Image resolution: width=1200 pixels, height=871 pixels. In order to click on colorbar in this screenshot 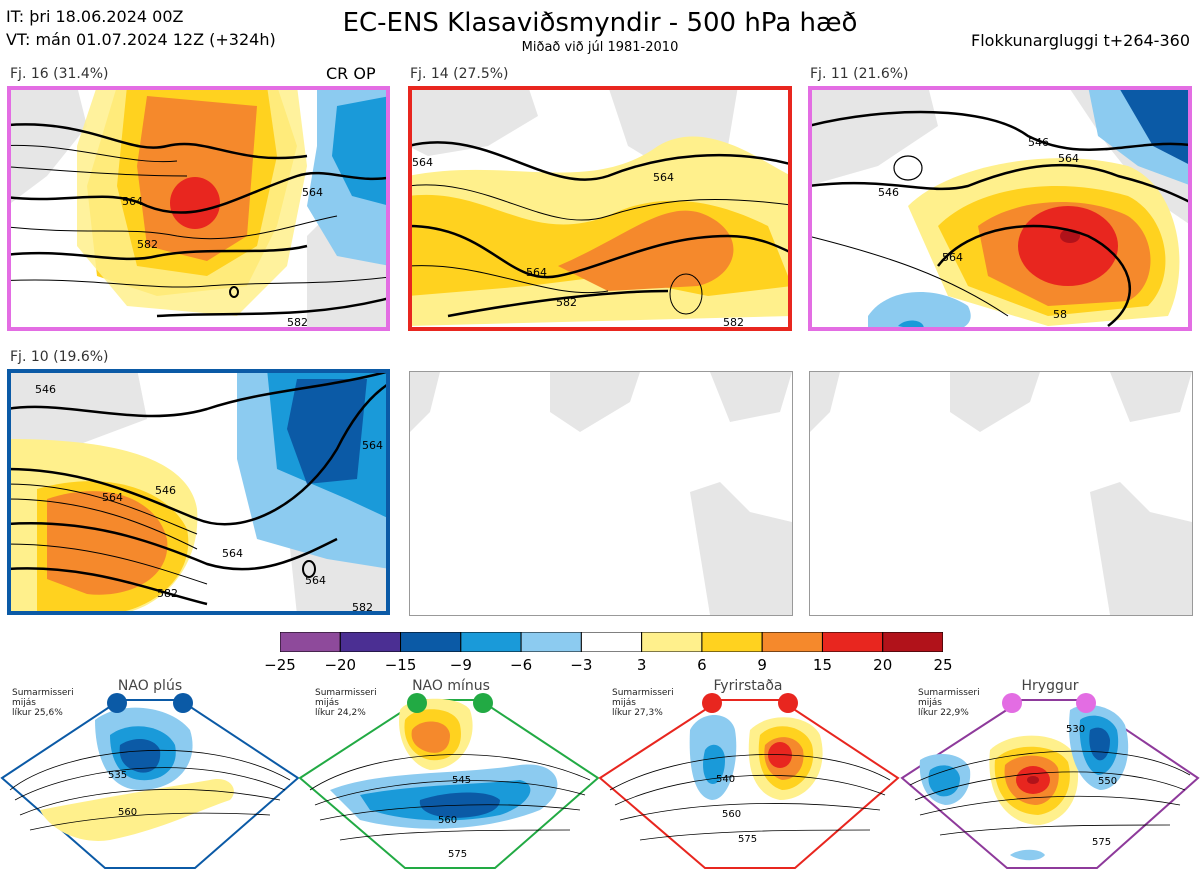, I will do `click(611, 643)`.